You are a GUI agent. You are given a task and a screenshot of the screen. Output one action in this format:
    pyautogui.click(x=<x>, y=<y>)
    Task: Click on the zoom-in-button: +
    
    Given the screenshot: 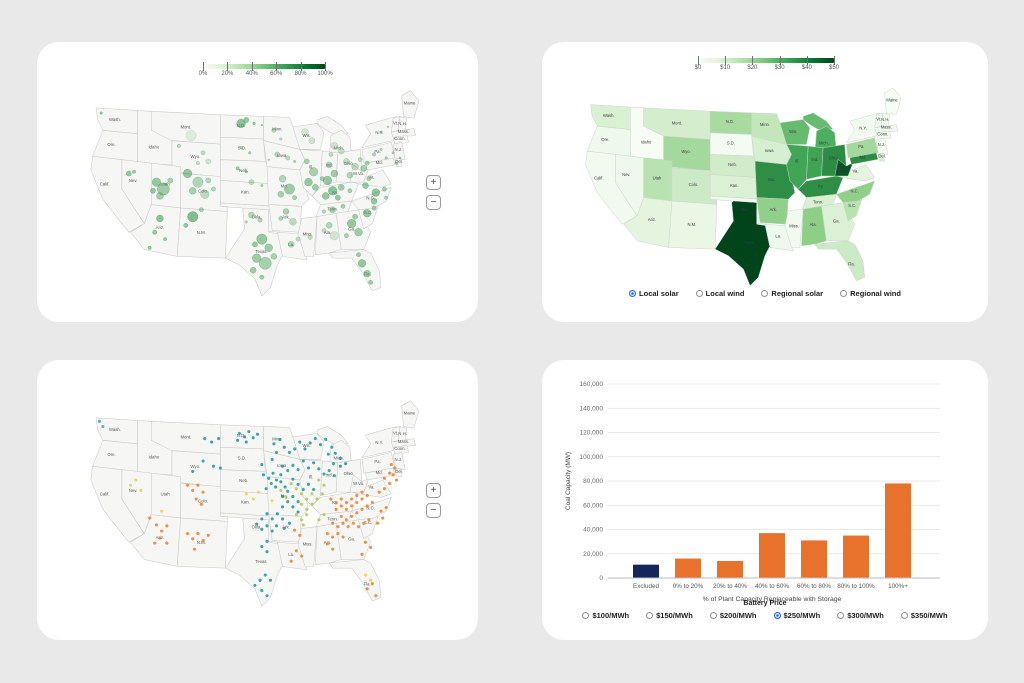 What is the action you would take?
    pyautogui.click(x=433, y=182)
    